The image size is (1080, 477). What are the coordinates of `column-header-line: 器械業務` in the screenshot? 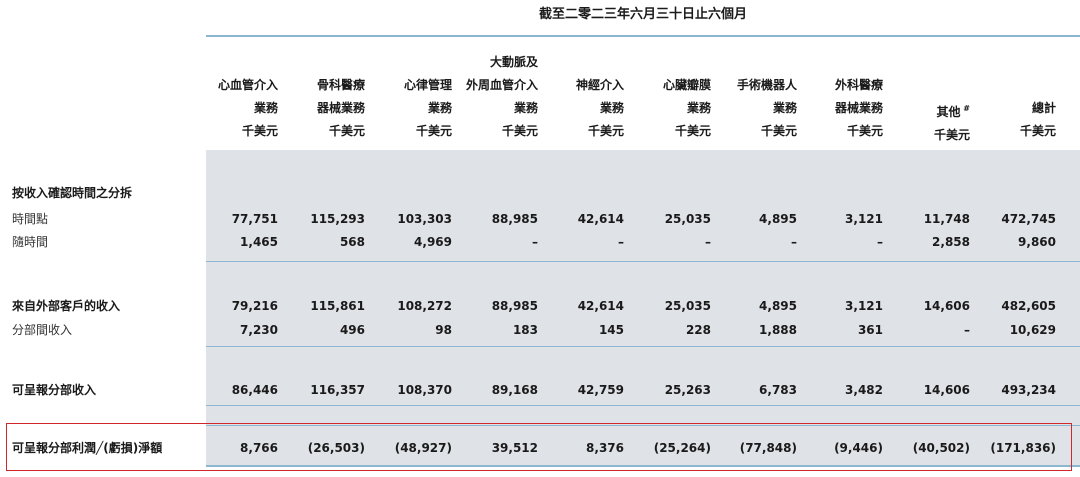 It's located at (340, 108).